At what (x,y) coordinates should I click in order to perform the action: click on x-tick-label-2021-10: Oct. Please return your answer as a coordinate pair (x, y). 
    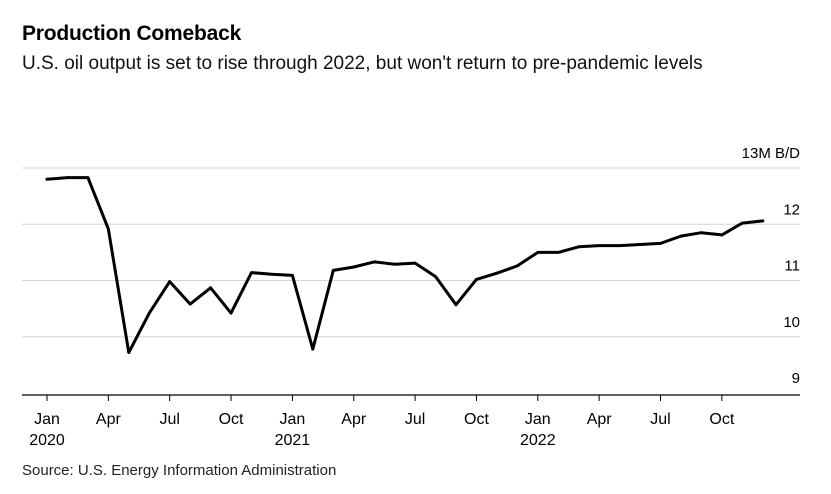
    Looking at the image, I should click on (476, 419).